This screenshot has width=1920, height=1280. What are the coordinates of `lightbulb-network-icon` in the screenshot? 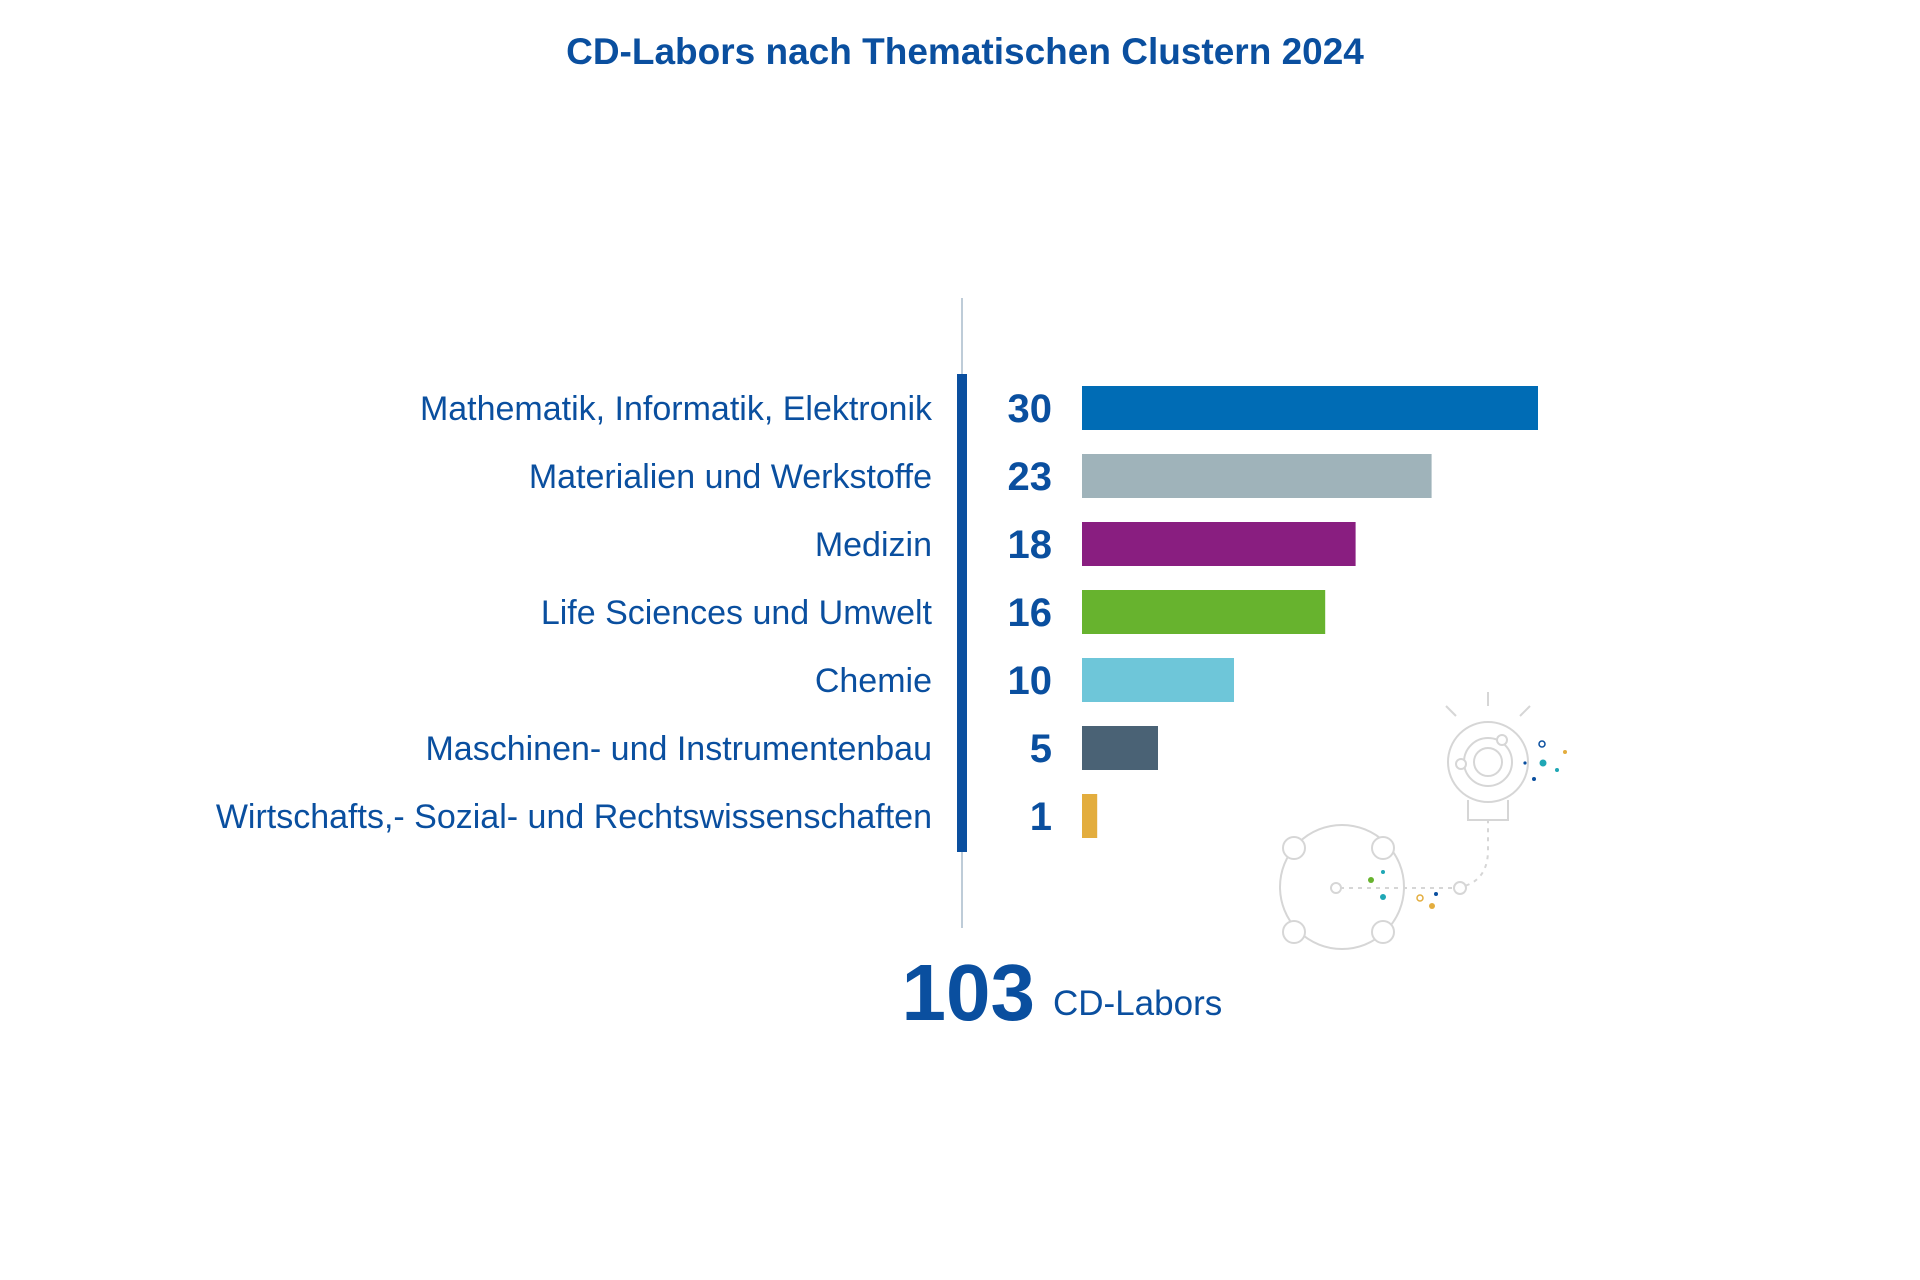 It's located at (1412, 821).